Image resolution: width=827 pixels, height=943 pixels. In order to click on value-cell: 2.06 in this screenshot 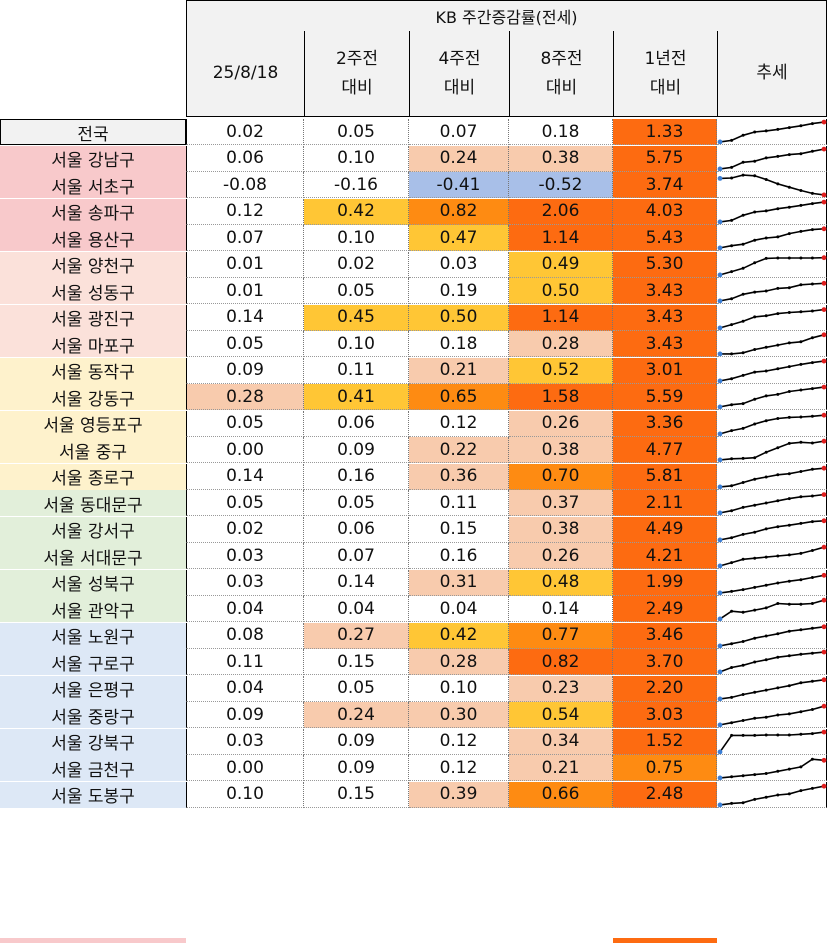, I will do `click(561, 211)`.